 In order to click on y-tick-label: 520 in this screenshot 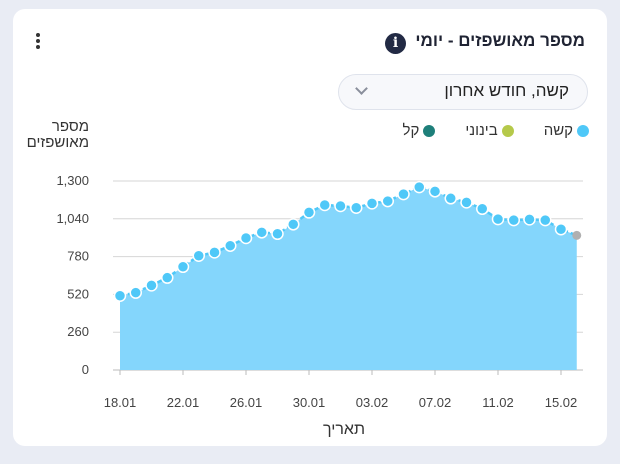, I will do `click(78, 293)`.